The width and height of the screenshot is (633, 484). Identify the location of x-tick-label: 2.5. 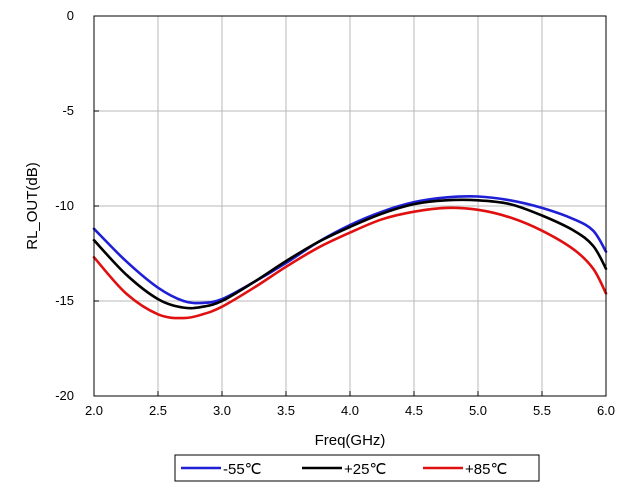
(158, 410).